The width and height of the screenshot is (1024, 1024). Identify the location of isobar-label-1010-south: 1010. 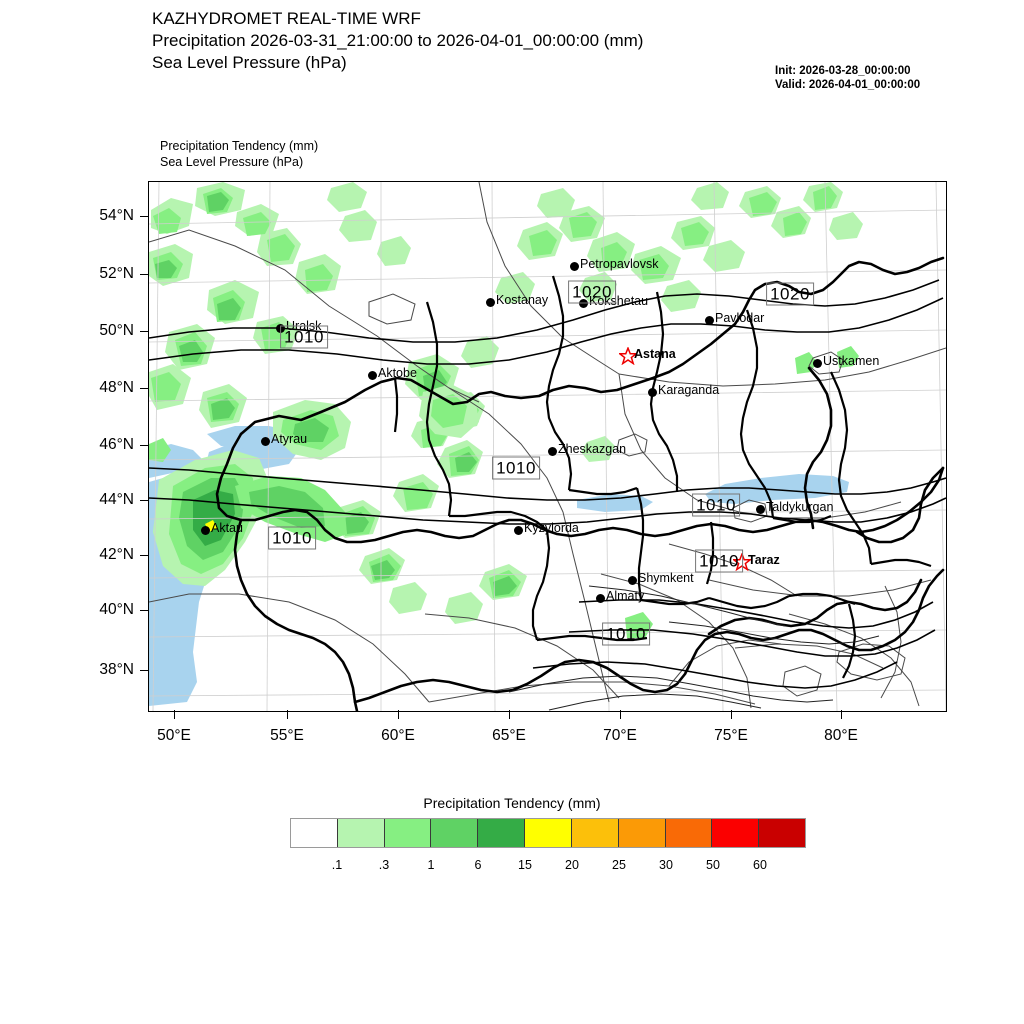
(626, 634).